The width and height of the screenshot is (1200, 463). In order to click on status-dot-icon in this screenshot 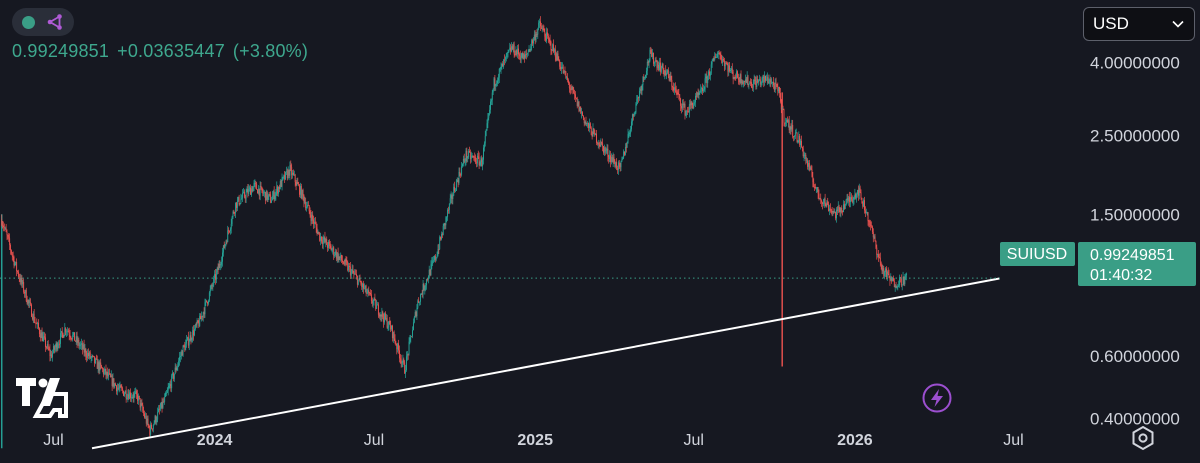, I will do `click(28, 22)`.